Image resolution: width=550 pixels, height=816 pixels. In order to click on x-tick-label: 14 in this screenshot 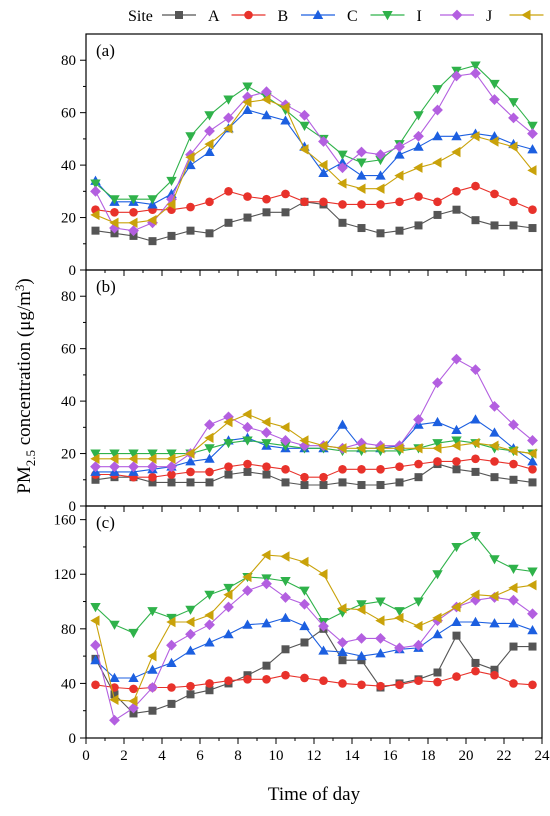, I will do `click(353, 756)`.